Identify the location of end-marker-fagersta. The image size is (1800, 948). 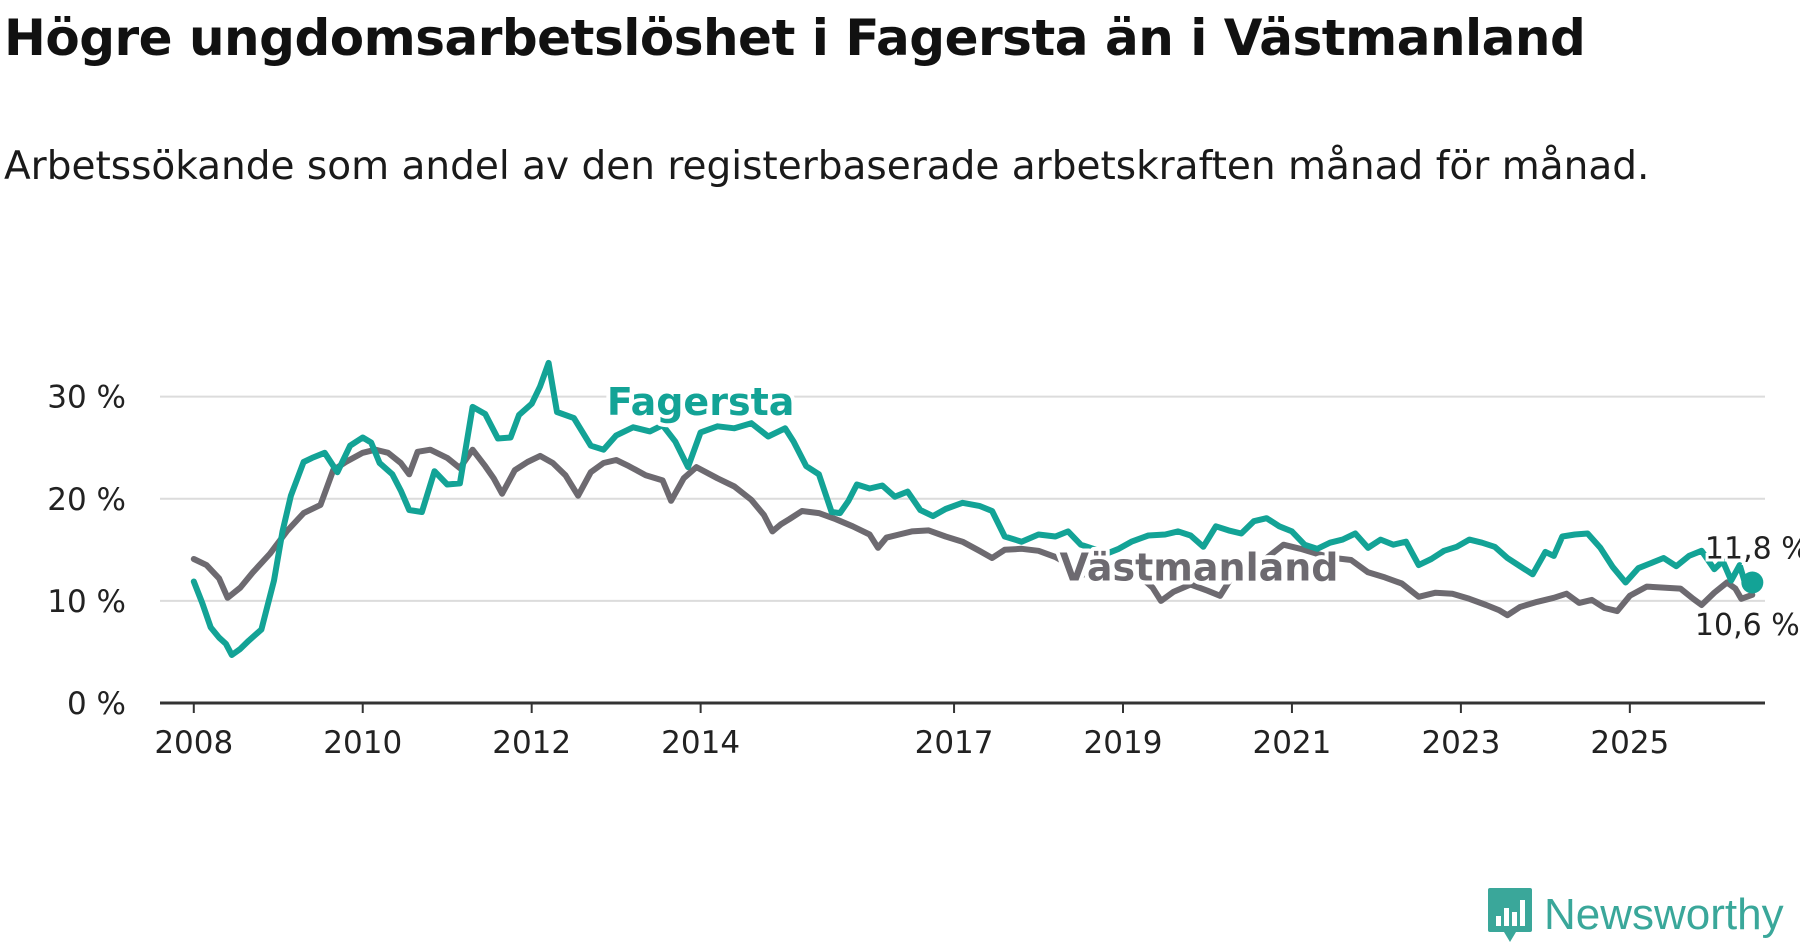
(1752, 582).